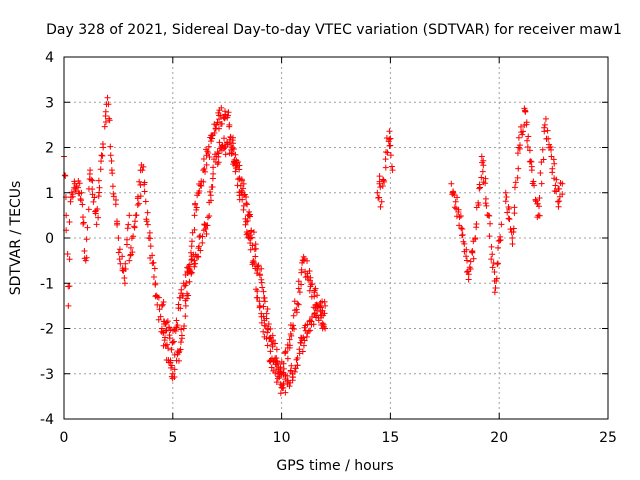  I want to click on x-tick-label: 0, so click(64, 438).